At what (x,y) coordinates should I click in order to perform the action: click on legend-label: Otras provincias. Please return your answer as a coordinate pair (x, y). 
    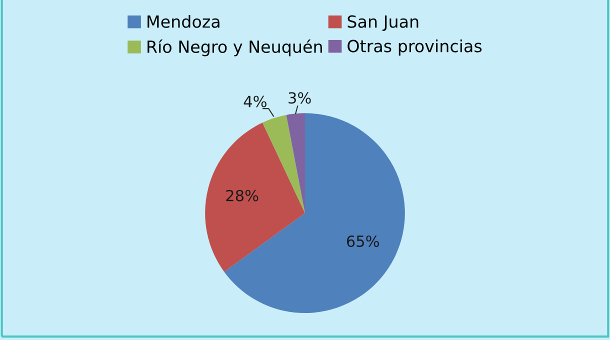
    Looking at the image, I should click on (415, 47).